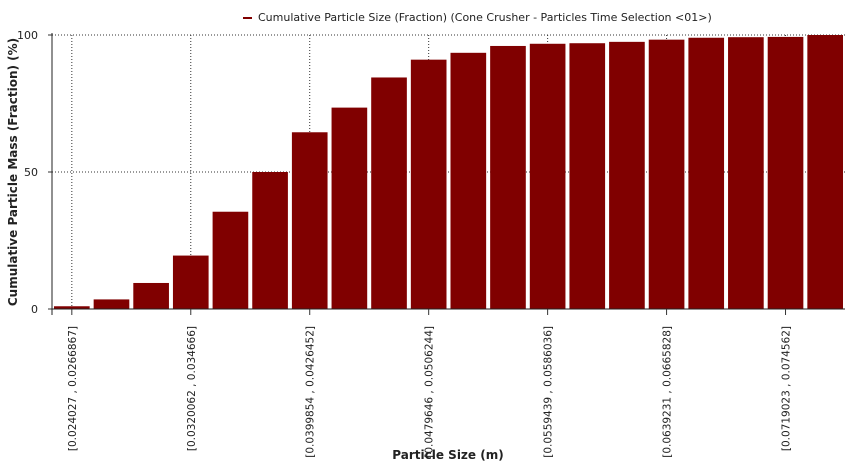 The width and height of the screenshot is (863, 462). What do you see at coordinates (192, 388) in the screenshot?
I see `x-tick-label: [0.0320062 , 0.034666]` at bounding box center [192, 388].